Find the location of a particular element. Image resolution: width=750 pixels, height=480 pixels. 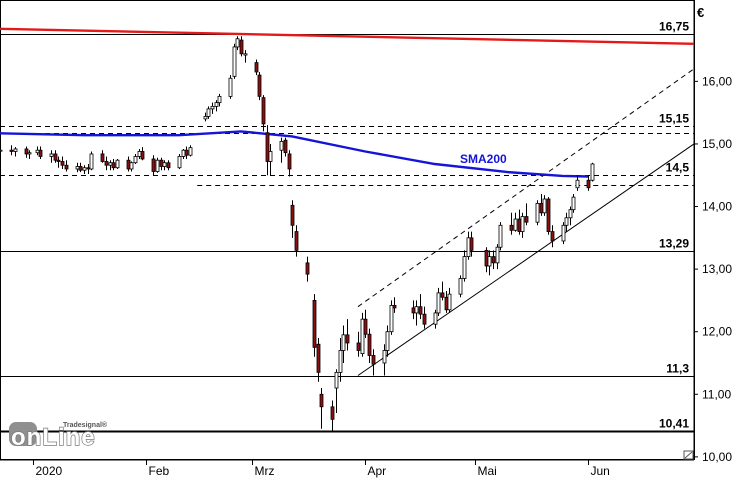

resize-grip-icon is located at coordinates (688, 455).